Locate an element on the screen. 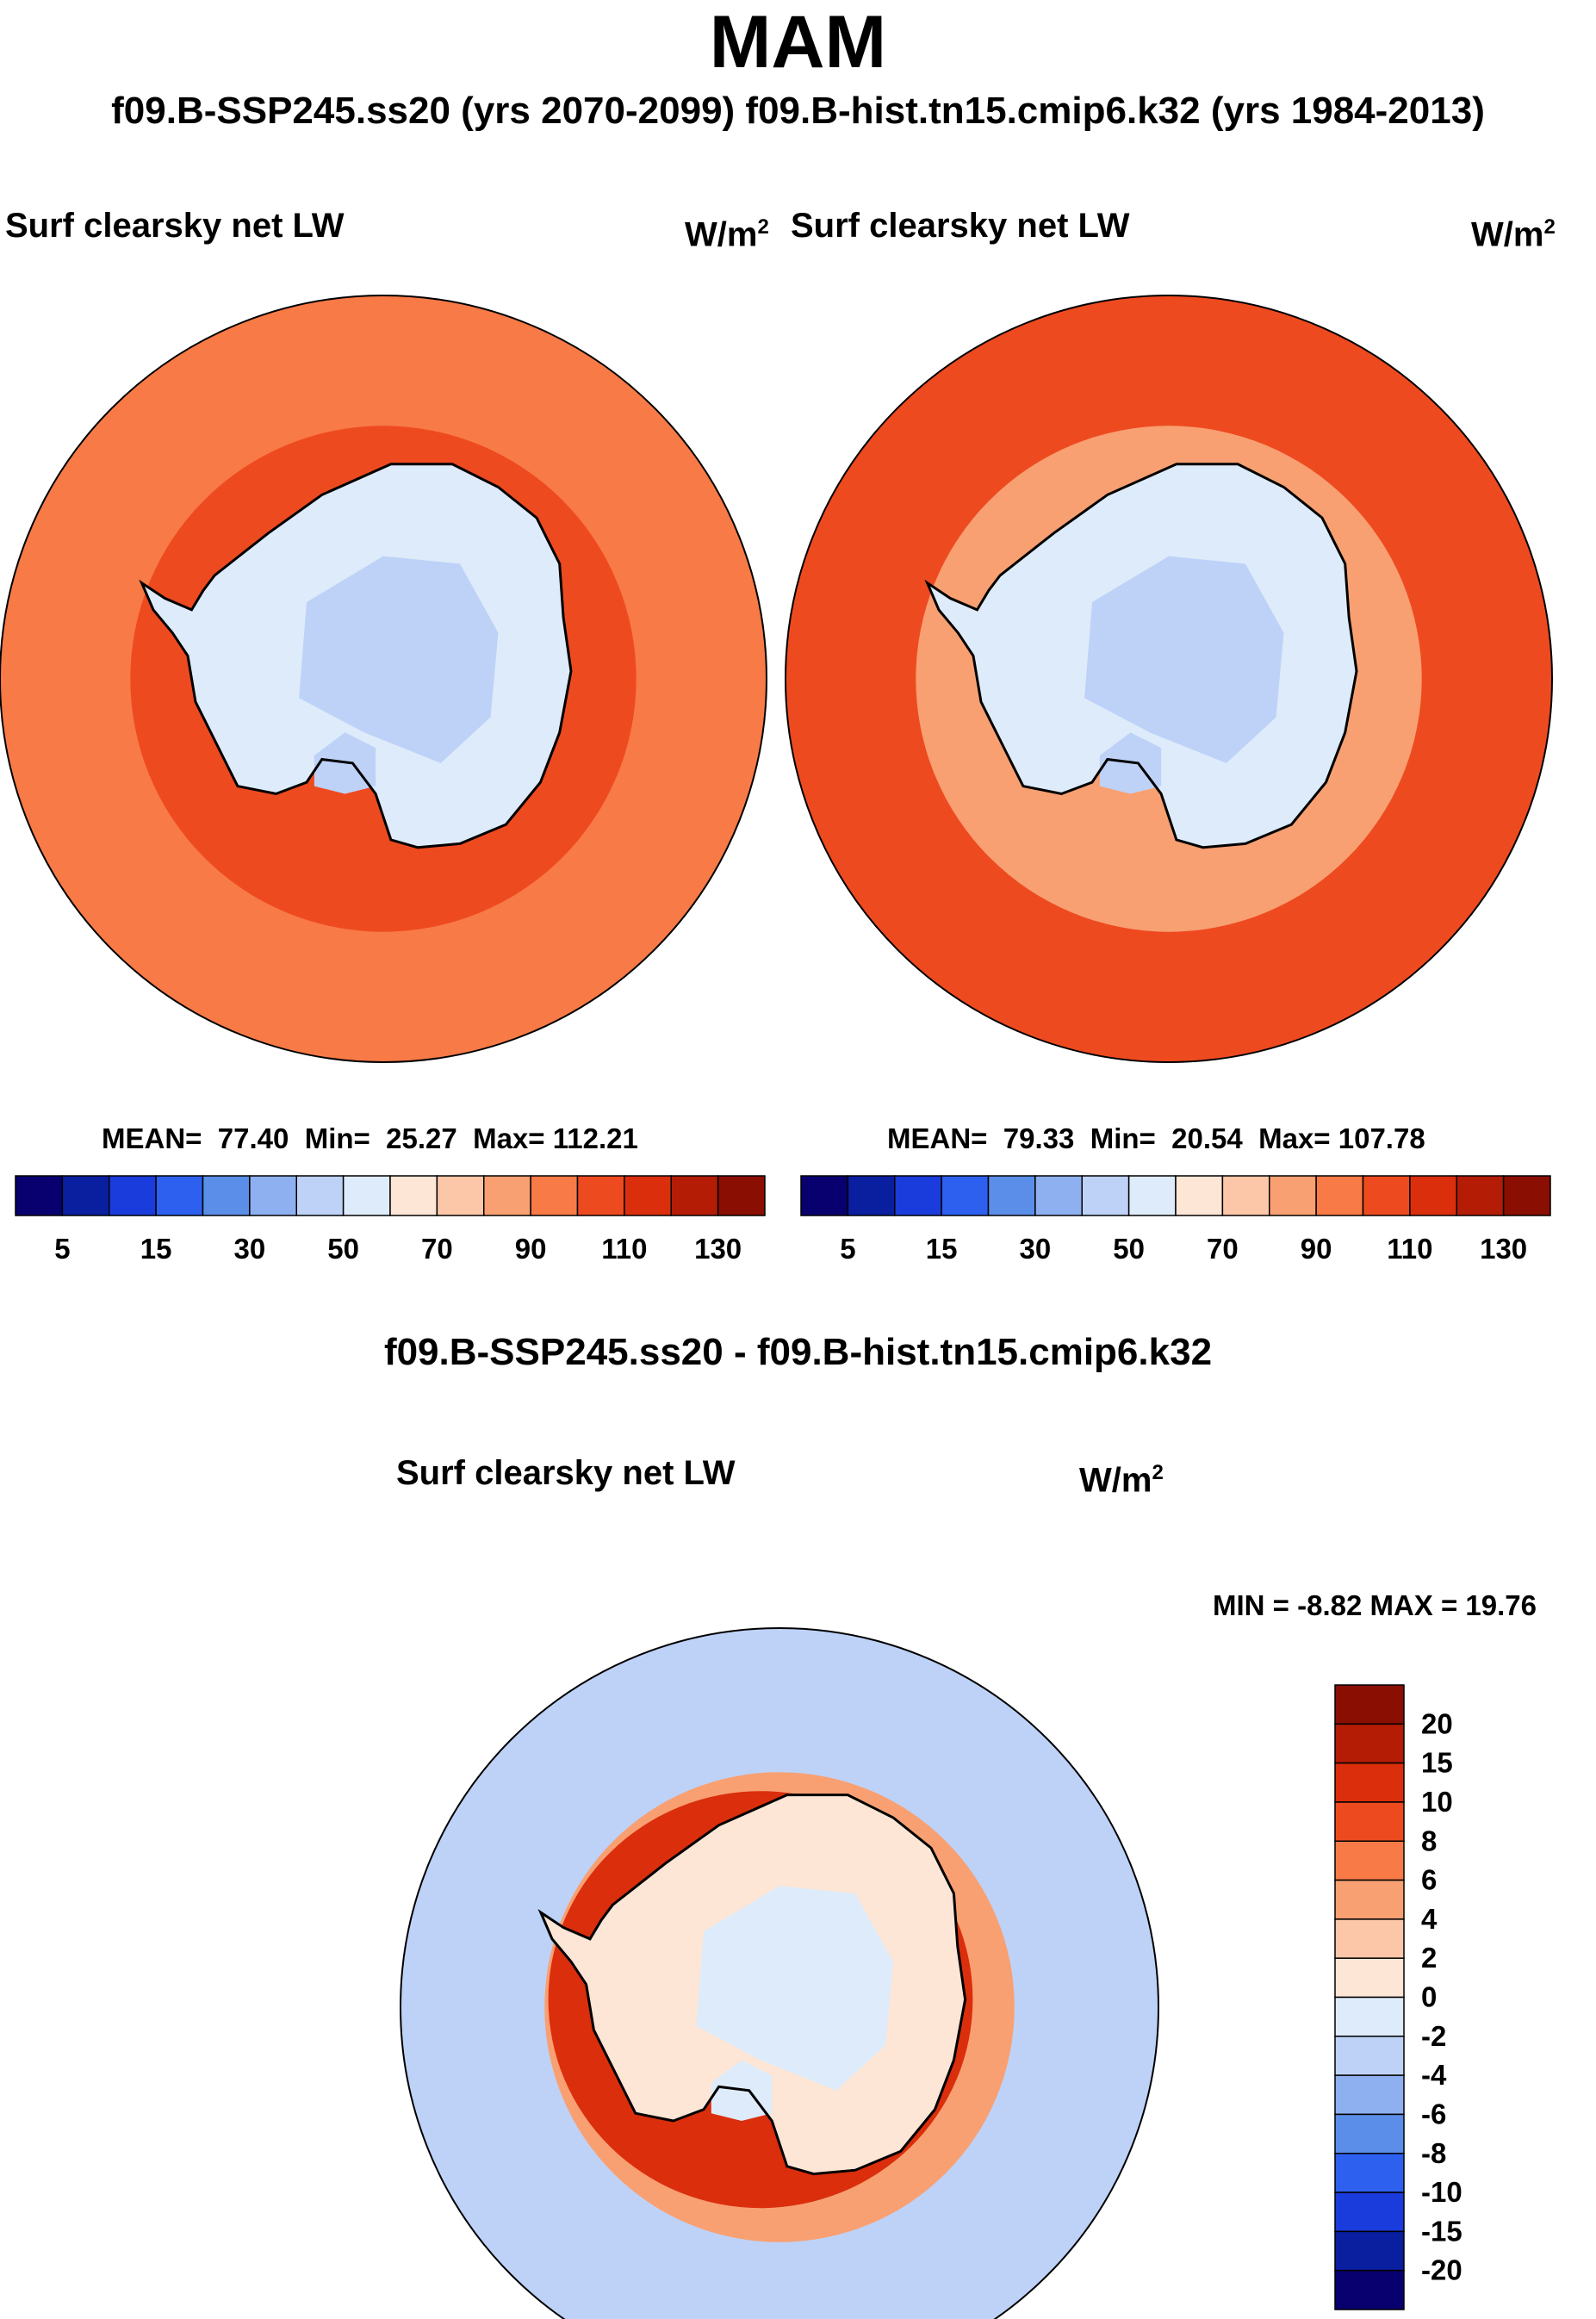 This screenshot has height=2319, width=1596. diff-coastline is located at coordinates (752, 1985).